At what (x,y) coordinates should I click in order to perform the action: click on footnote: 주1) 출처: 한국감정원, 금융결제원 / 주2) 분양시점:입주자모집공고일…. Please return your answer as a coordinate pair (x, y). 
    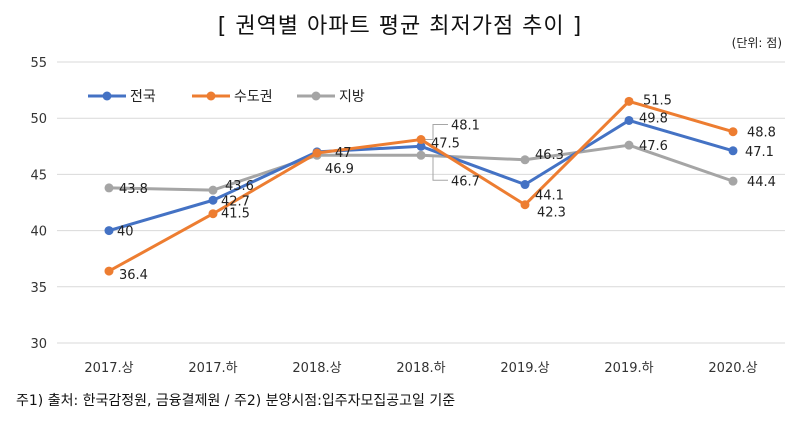
    Looking at the image, I should click on (236, 401).